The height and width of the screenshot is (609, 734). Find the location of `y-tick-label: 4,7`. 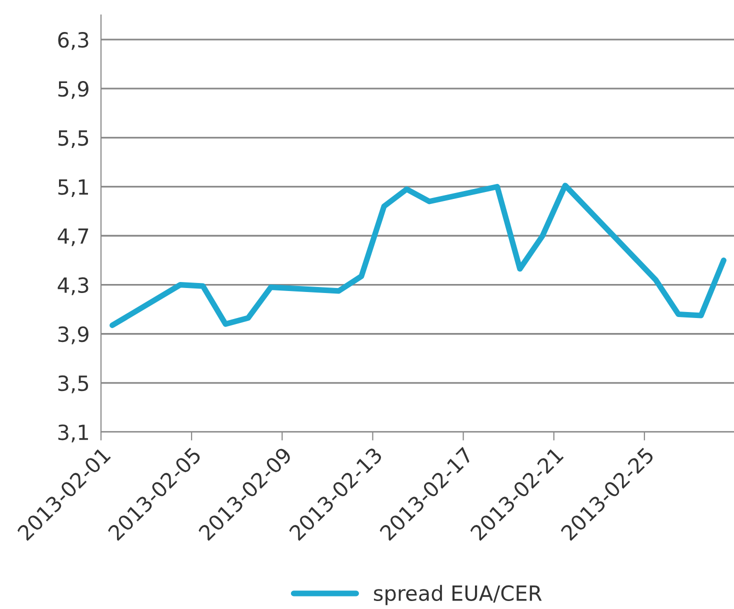

y-tick-label: 4,7 is located at coordinates (73, 237).